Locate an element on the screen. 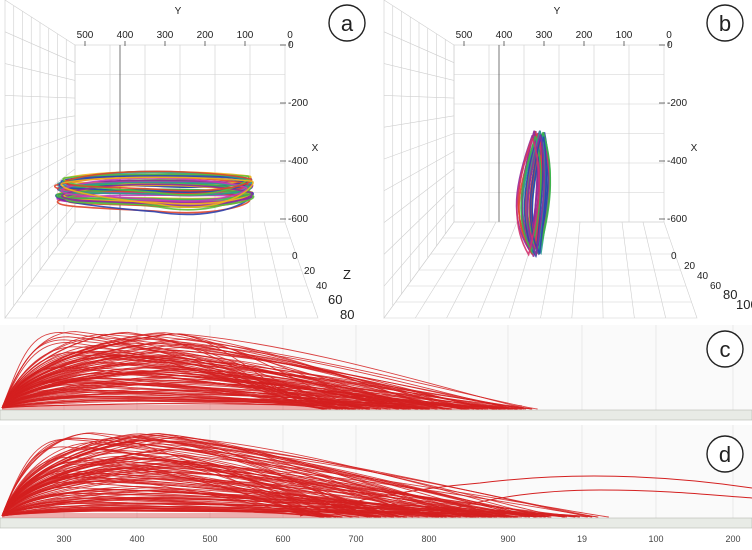 The width and height of the screenshot is (752, 550). x-tick-label: -200 is located at coordinates (677, 103).